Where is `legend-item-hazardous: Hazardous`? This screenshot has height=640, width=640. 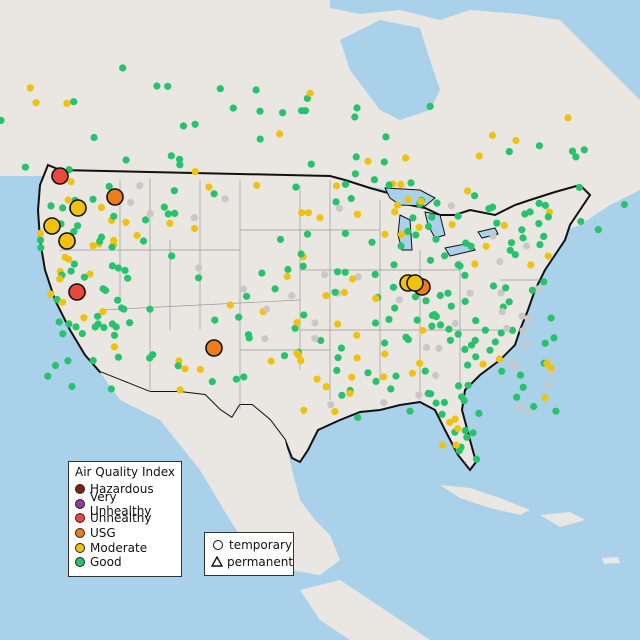
legend-item-hazardous: Hazardous is located at coordinates (125, 489).